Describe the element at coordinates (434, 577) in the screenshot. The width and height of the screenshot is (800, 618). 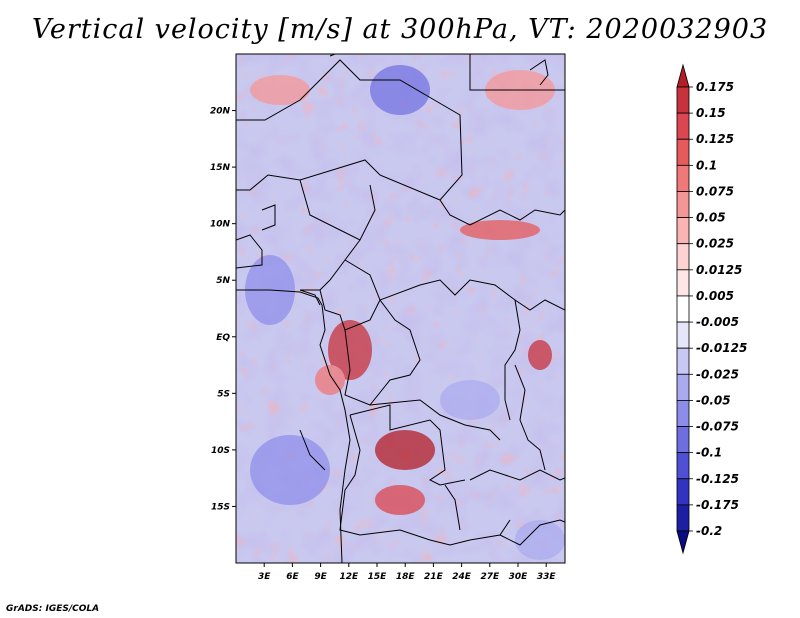
I see `x-tick-label: 21E` at that location.